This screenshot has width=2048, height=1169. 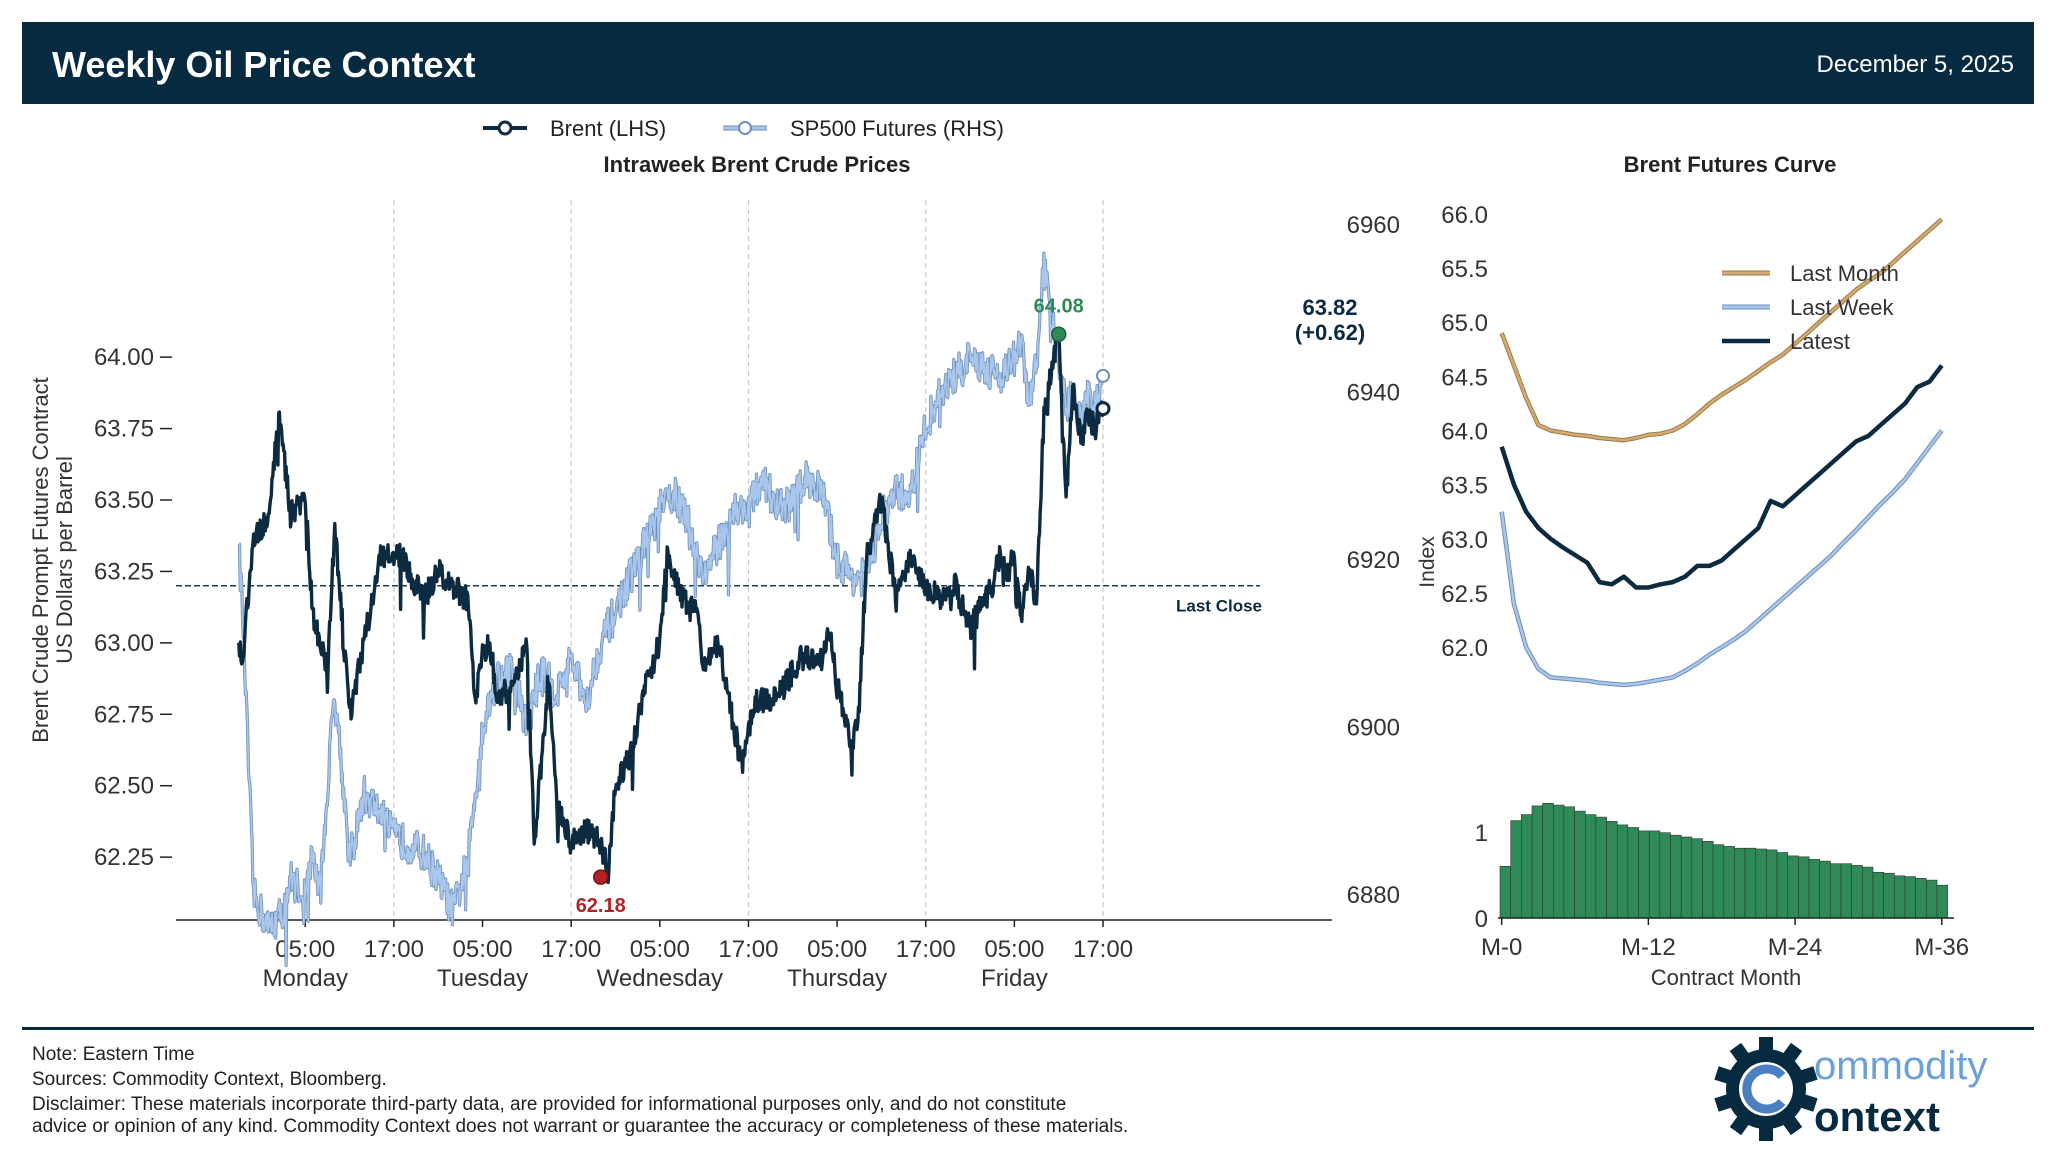 I want to click on curve-y-tick-label: 64.5, so click(x=1464, y=377).